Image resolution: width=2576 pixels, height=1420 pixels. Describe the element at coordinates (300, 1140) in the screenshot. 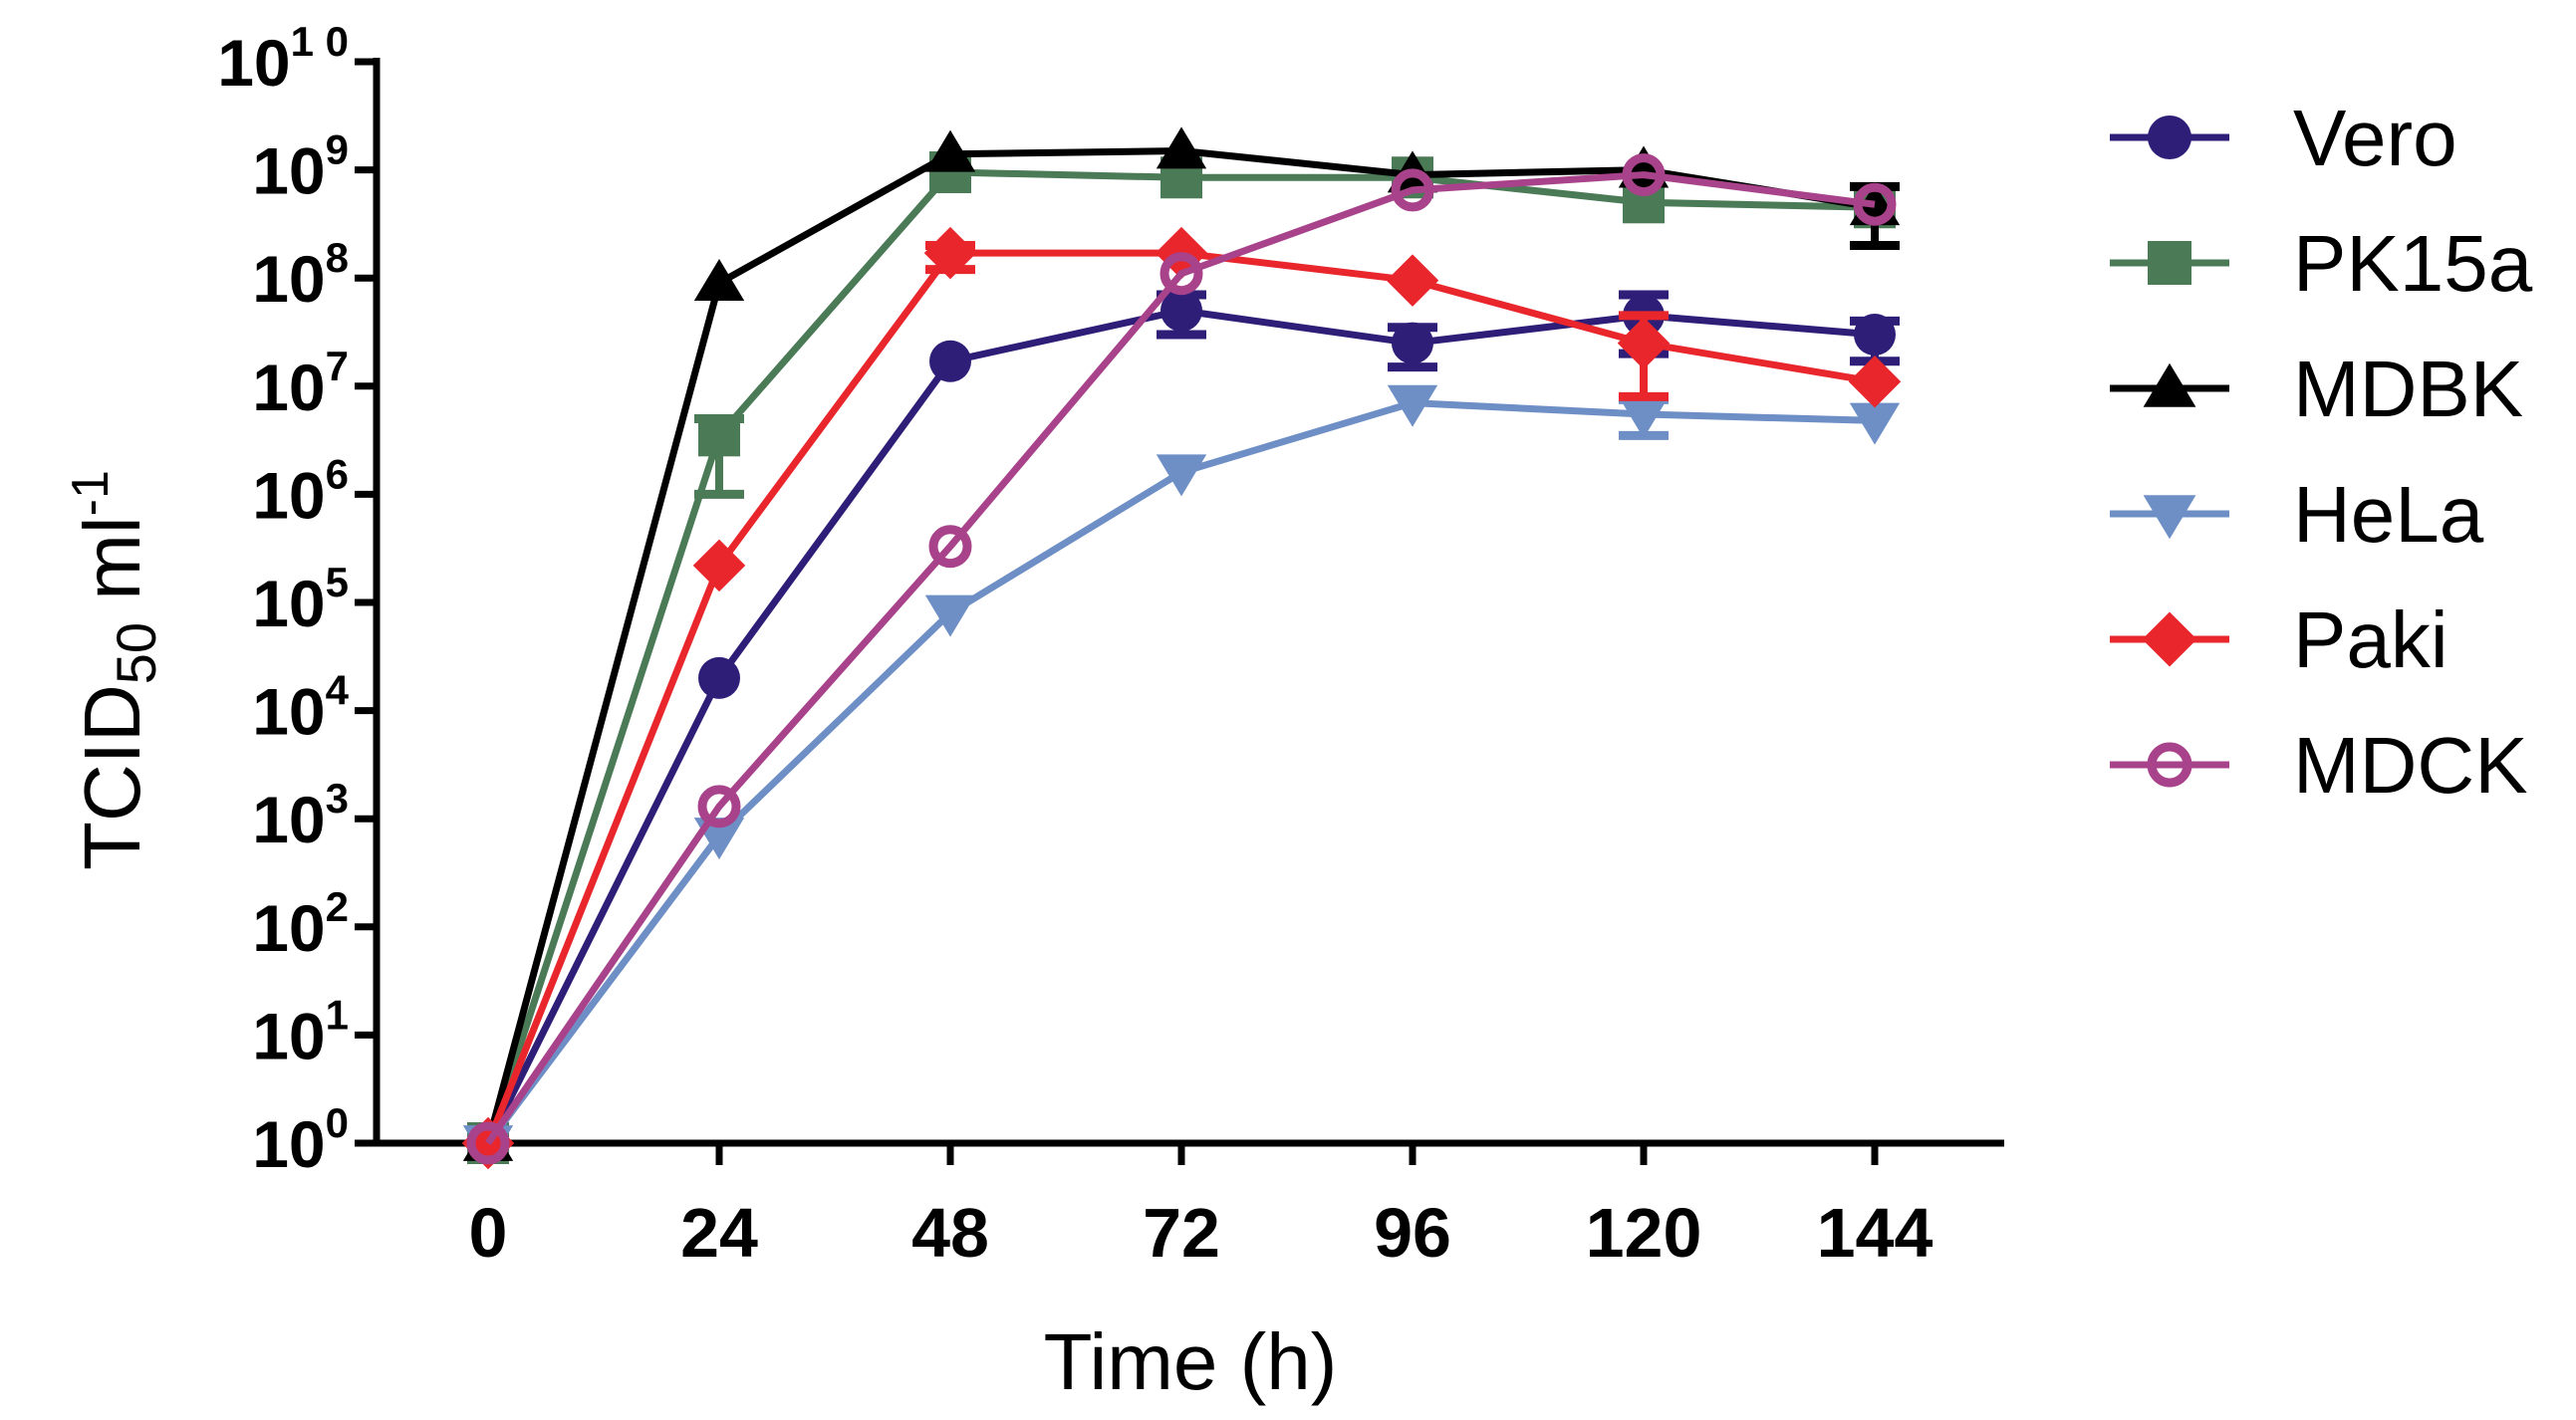

I see `y-tick-label-0: 10⁰` at that location.